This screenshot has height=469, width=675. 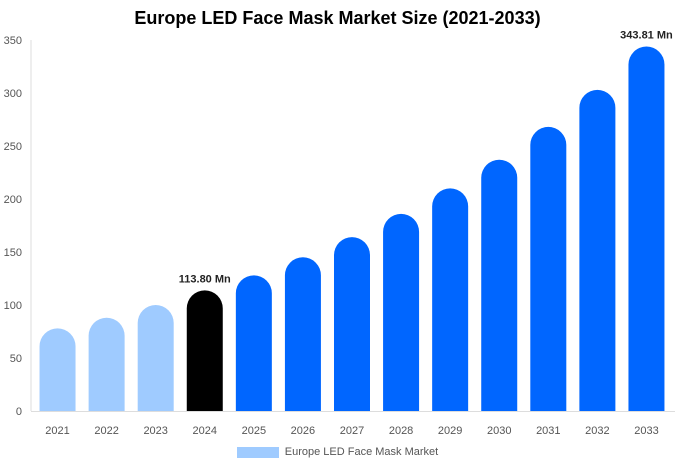 What do you see at coordinates (352, 431) in the screenshot?
I see `x-tick-label: 2027` at bounding box center [352, 431].